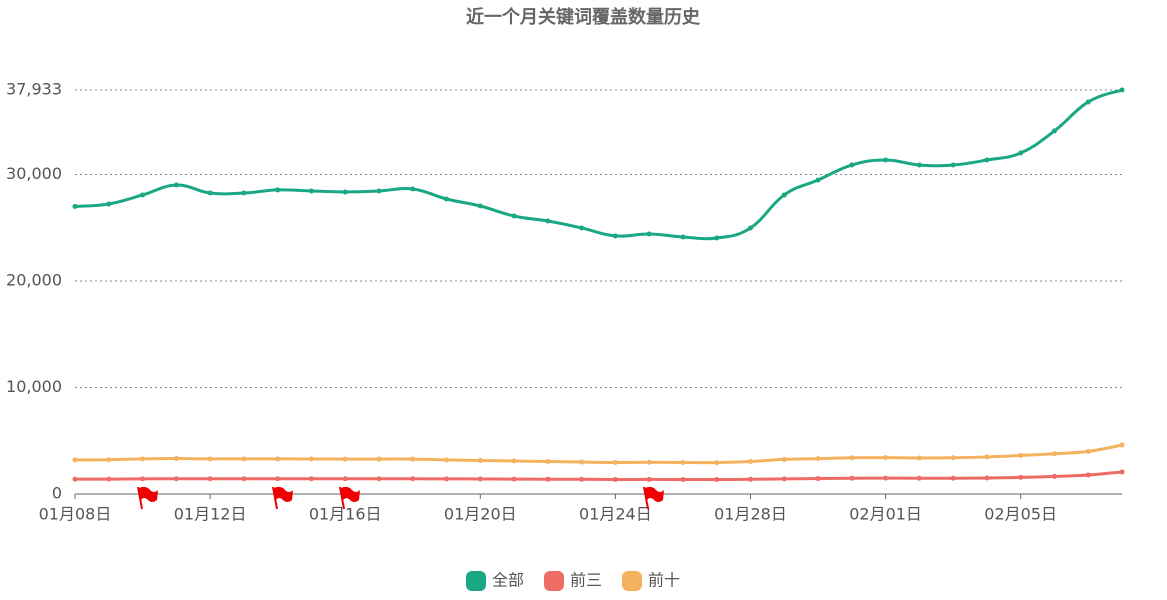 This screenshot has height=600, width=1167. What do you see at coordinates (34, 89) in the screenshot?
I see `y-tick-label: 37,933` at bounding box center [34, 89].